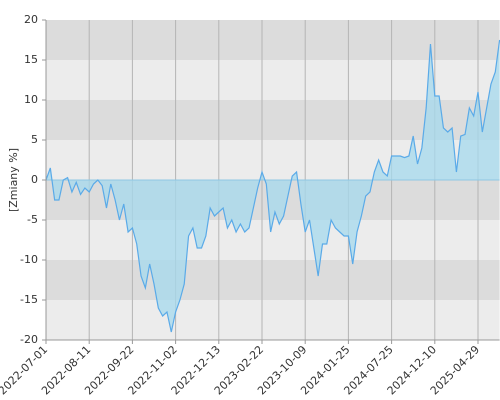 The width and height of the screenshot is (500, 400). What do you see at coordinates (34, 139) in the screenshot?
I see `y-tick-label: 5` at bounding box center [34, 139].